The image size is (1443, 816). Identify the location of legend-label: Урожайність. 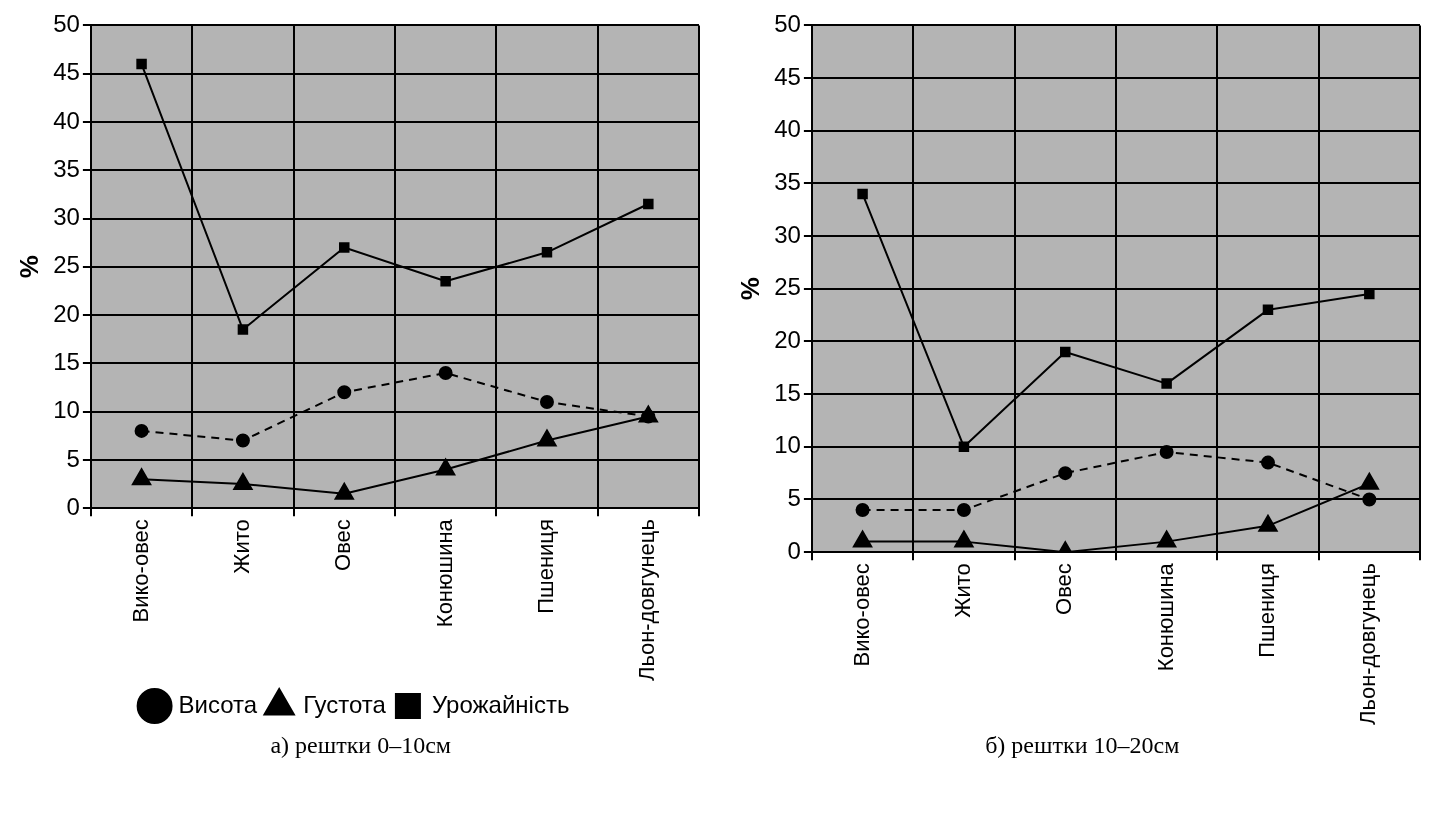
(500, 704).